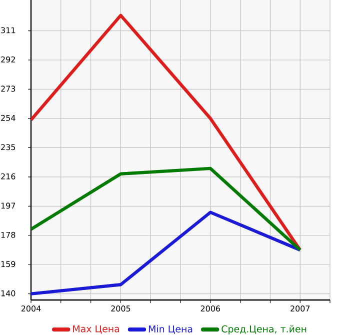 The image size is (345, 335). What do you see at coordinates (264, 329) in the screenshot?
I see `legend-label: Сред.Цена, т.йен` at bounding box center [264, 329].